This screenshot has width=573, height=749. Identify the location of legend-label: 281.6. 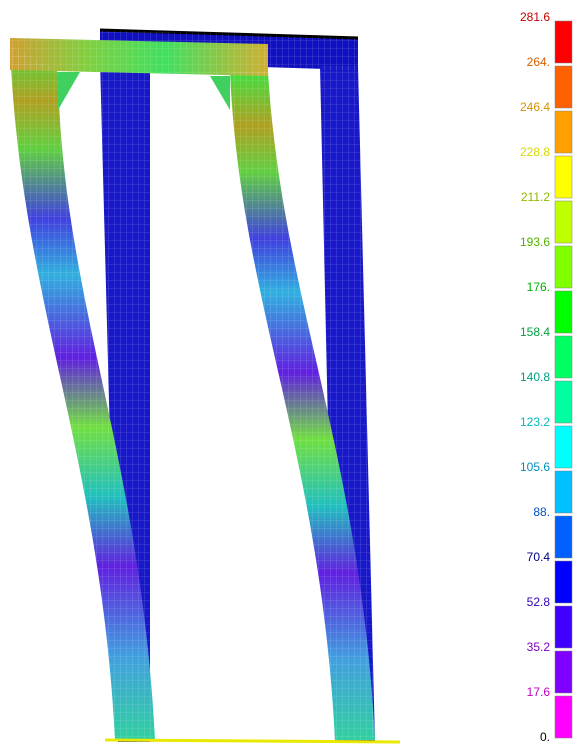
(535, 17).